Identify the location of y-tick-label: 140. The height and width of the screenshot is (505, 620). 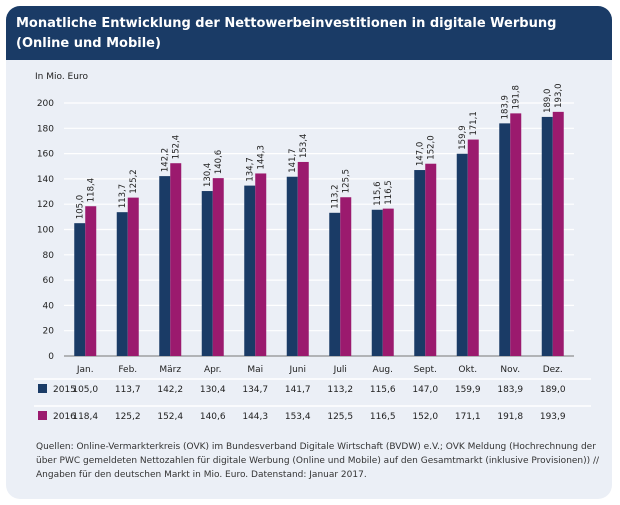
(45, 180).